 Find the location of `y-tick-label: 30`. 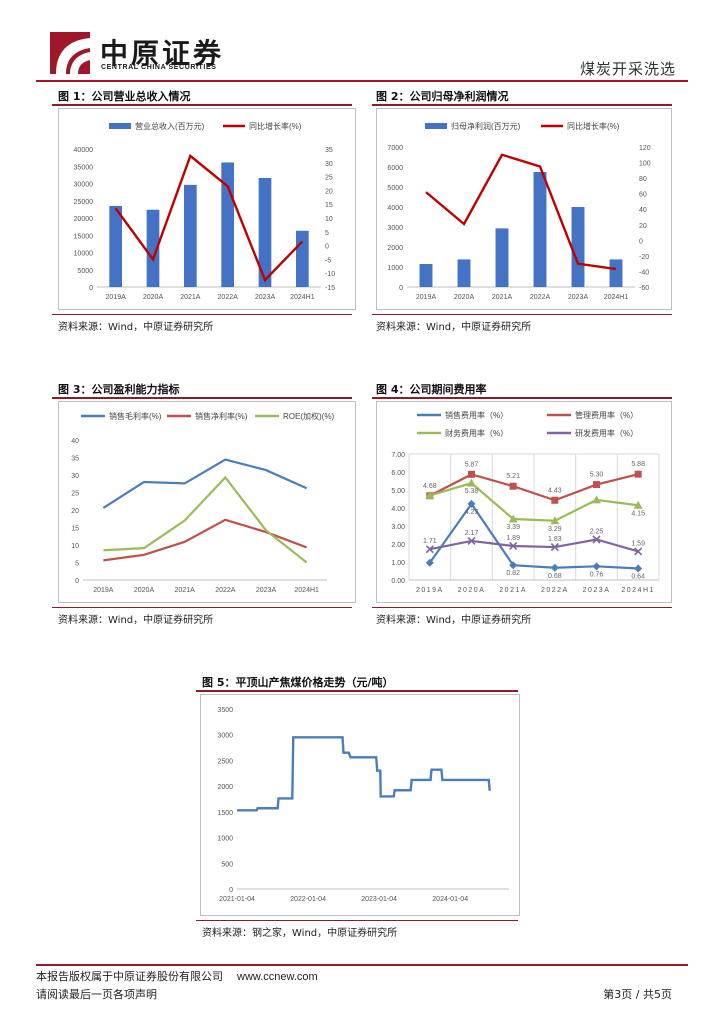

y-tick-label: 30 is located at coordinates (75, 476).